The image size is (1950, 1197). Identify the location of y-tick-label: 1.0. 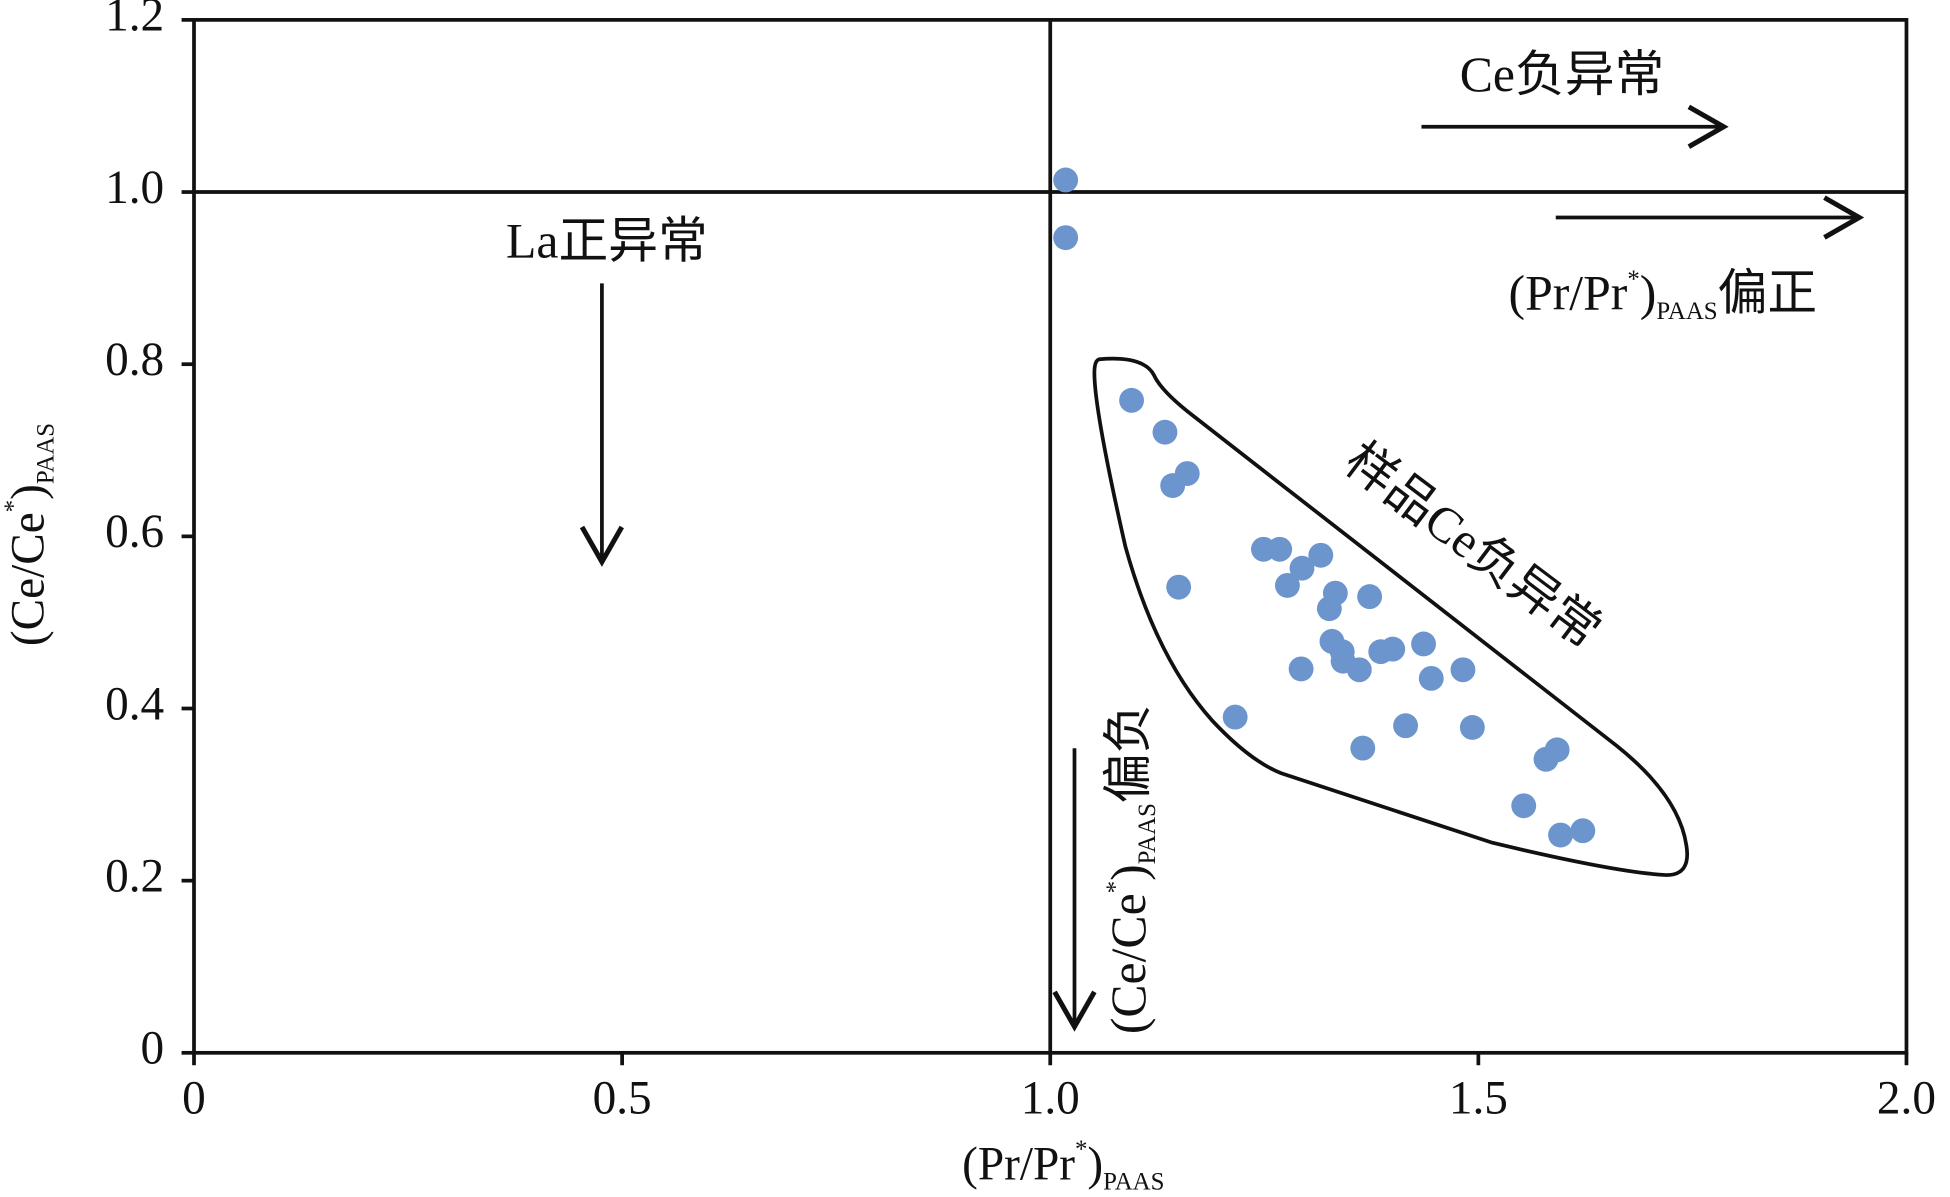
(134, 188).